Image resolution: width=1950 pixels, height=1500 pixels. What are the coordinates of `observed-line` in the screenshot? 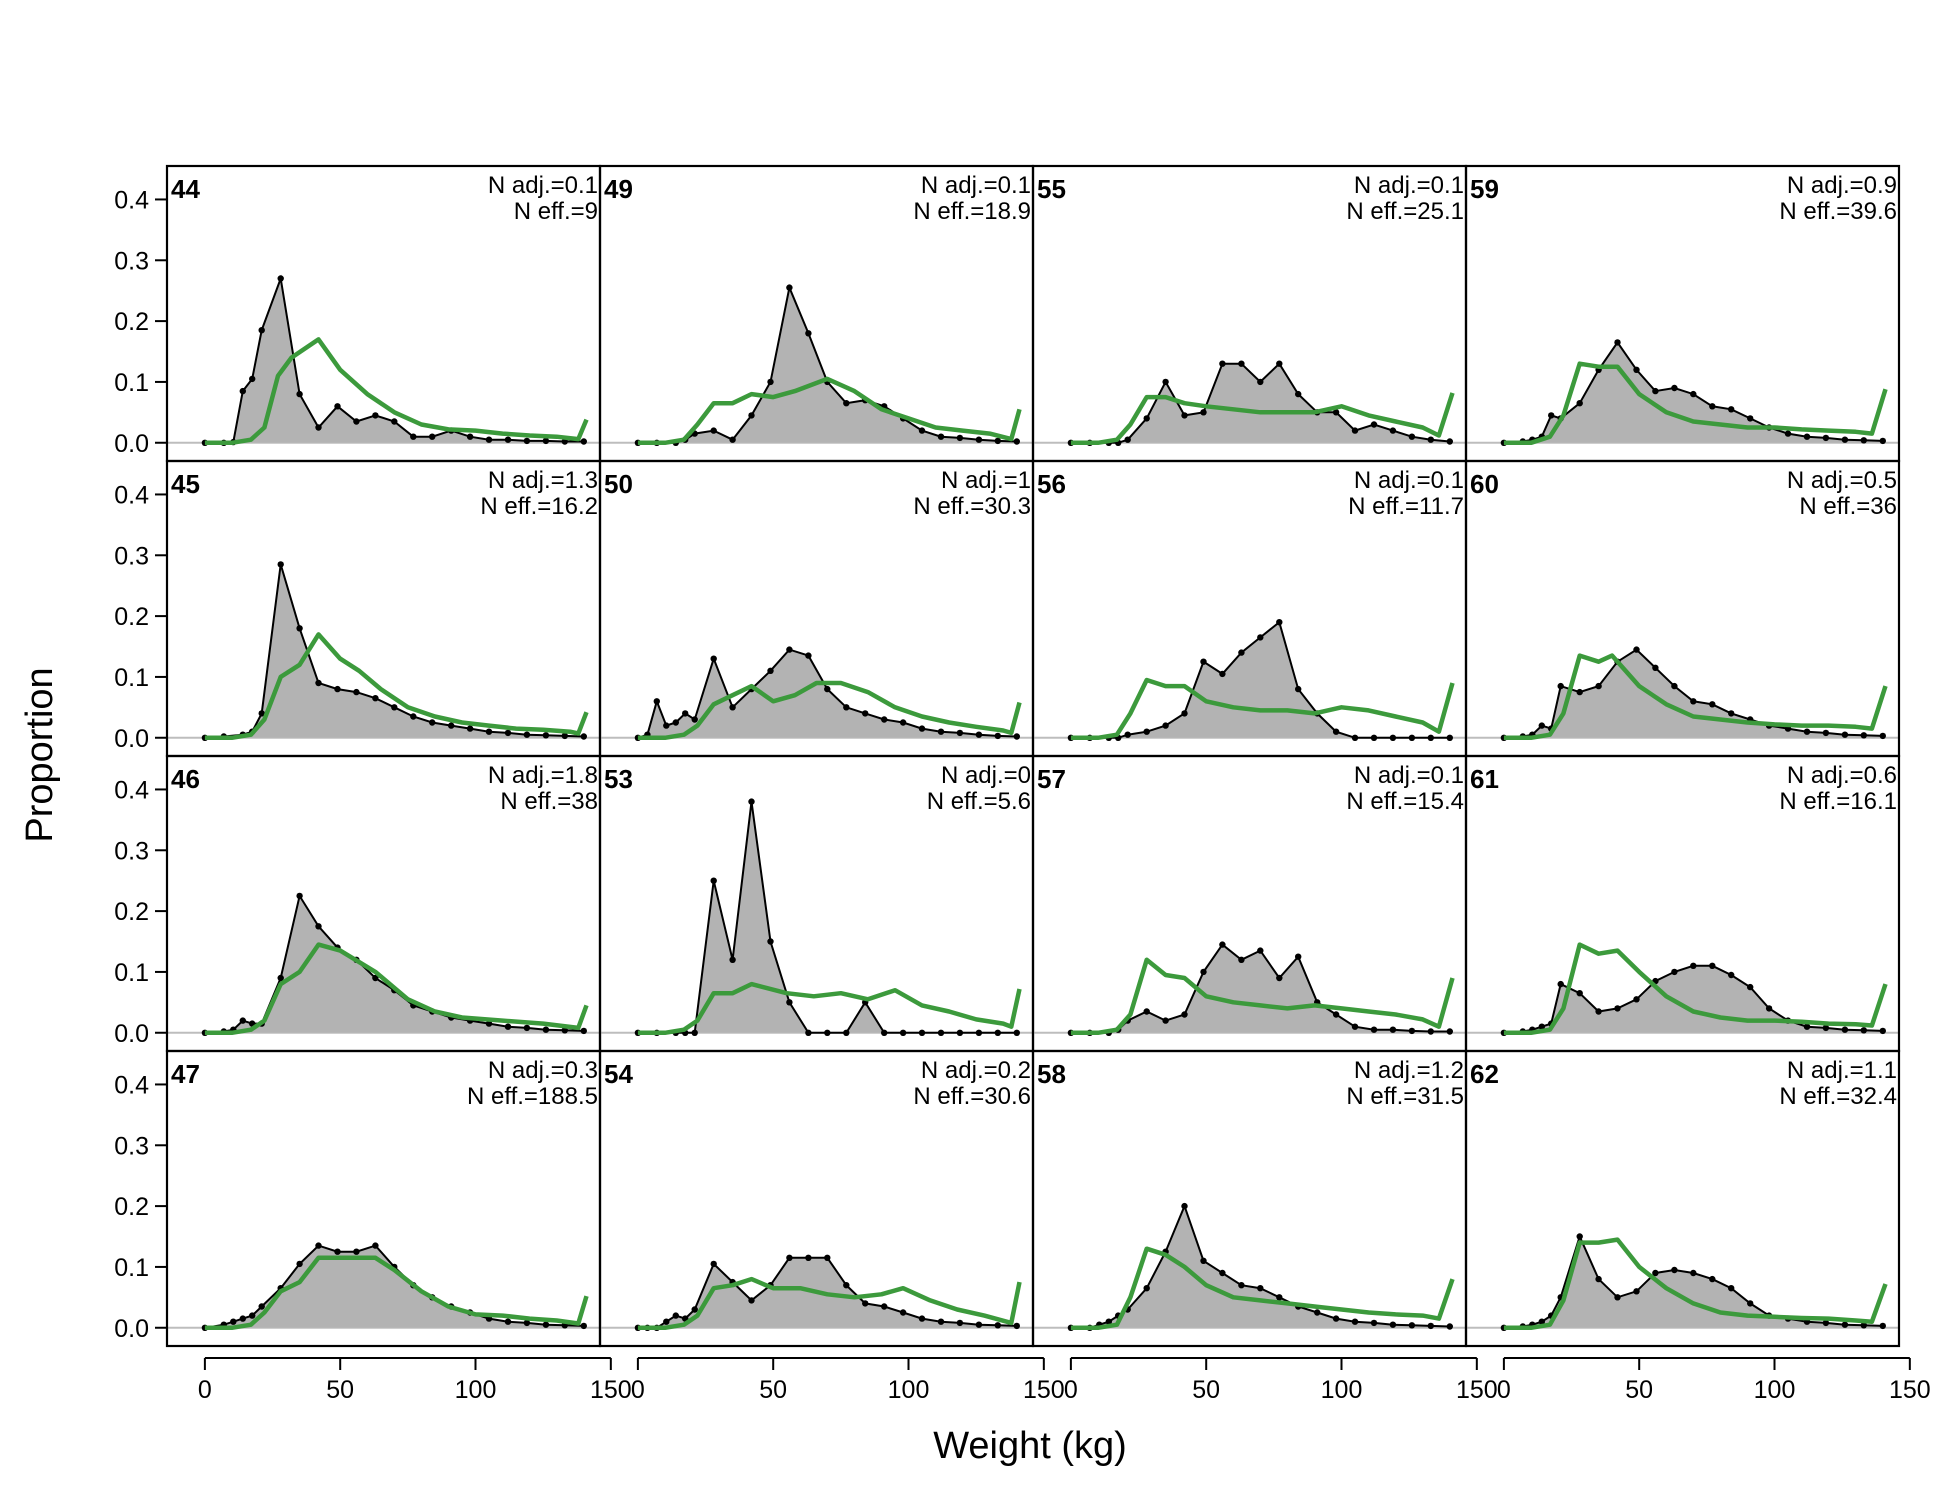 It's located at (827, 917).